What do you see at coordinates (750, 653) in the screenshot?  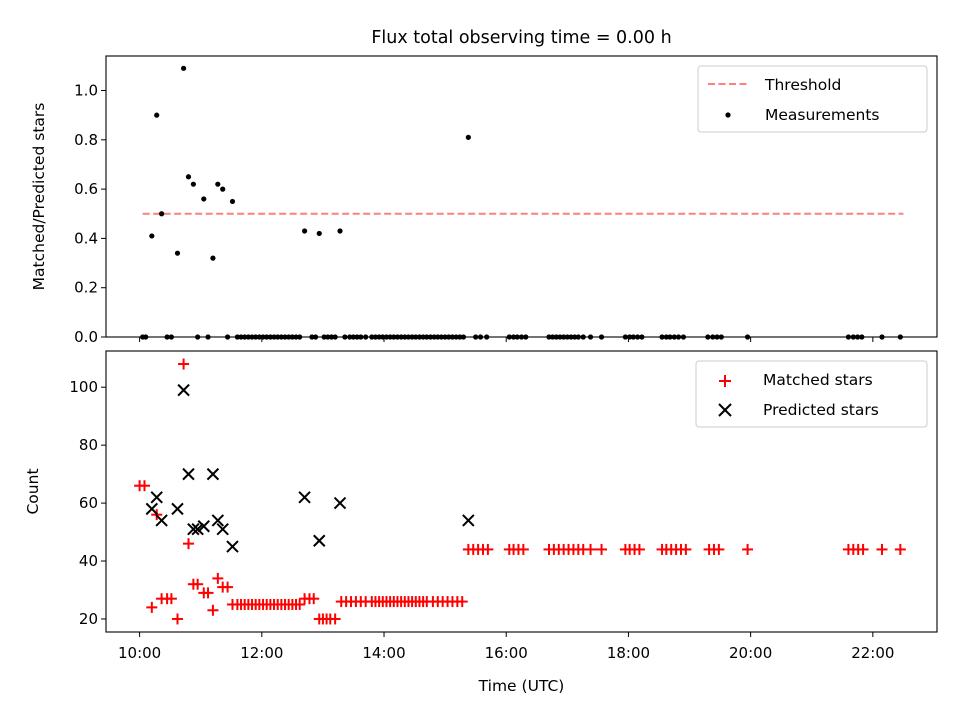 I see `x-tick-label: 20:00` at bounding box center [750, 653].